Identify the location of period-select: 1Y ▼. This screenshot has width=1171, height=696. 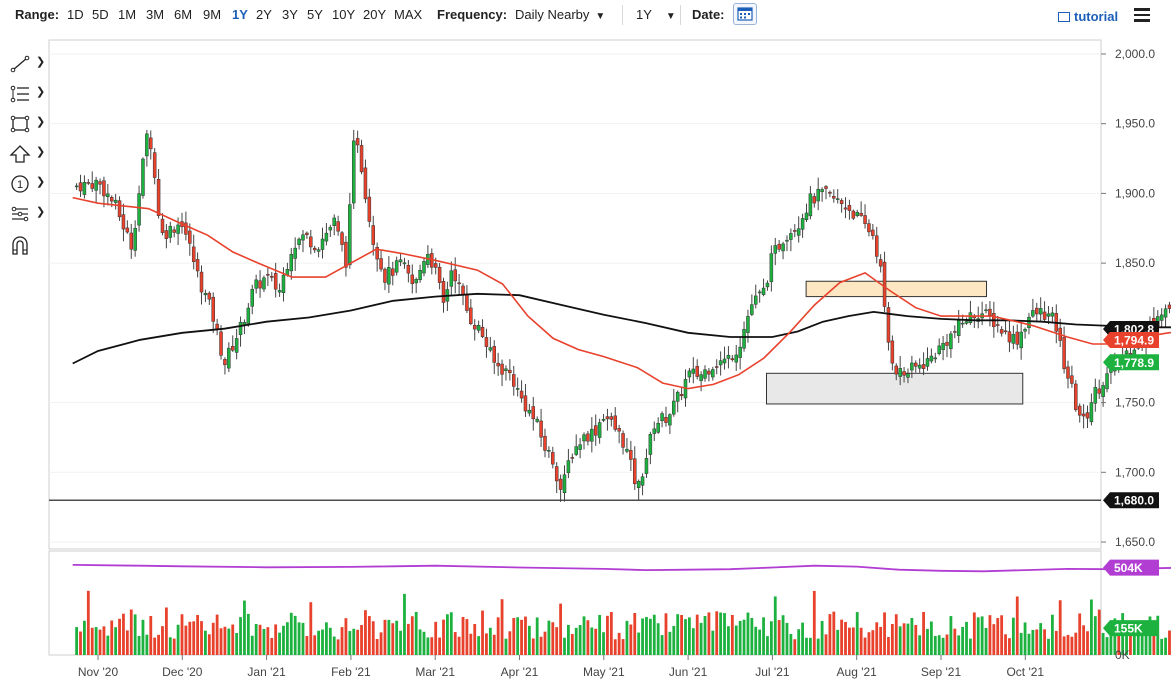
(656, 16).